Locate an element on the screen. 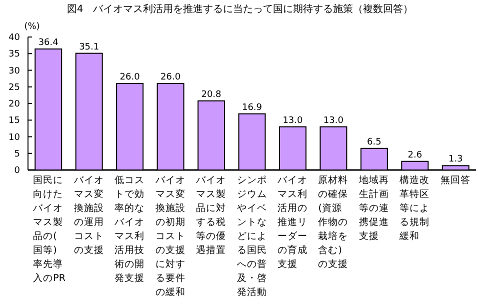  chart-title: 図4 バイオマス利活用を推進するに当たって国に期待する施策（複数回答） is located at coordinates (240, 9).